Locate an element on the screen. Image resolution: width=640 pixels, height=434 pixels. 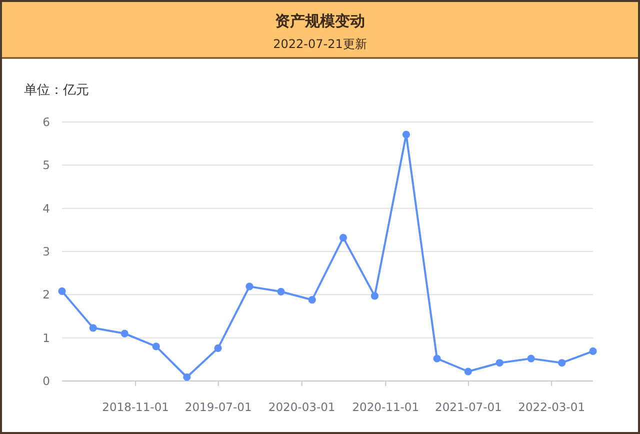
x-tick-label: 2019-07-01 is located at coordinates (218, 407).